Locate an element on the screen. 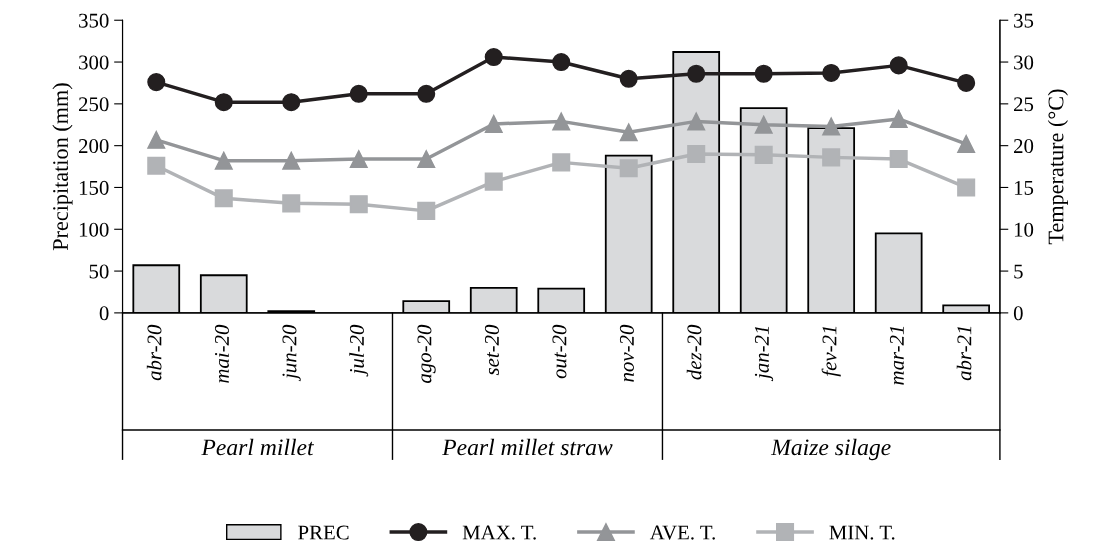 The image size is (1094, 547). y2-tick-label: 0 is located at coordinates (1018, 313).